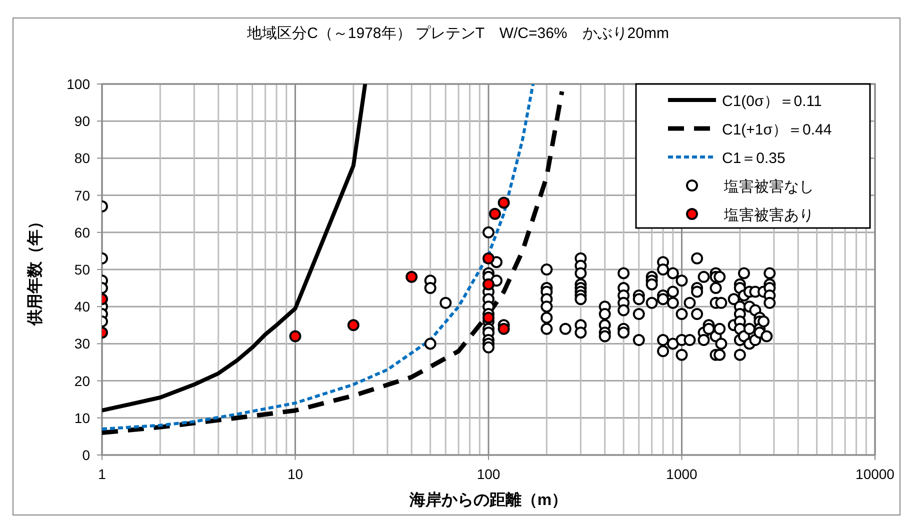 The width and height of the screenshot is (905, 520). I want to click on legend-label: 塩害被害なし, so click(768, 187).